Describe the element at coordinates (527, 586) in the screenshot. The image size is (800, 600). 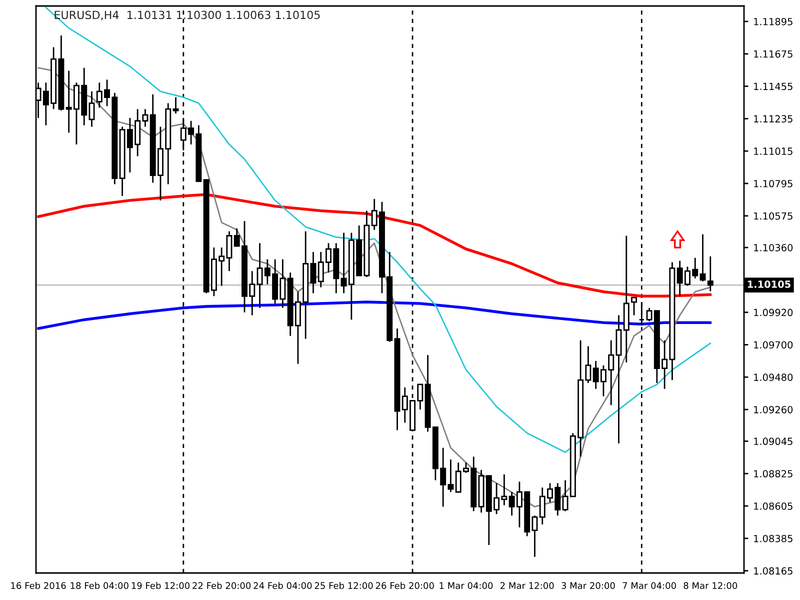
I see `x-tick-label: 2 Mar 12:00` at that location.